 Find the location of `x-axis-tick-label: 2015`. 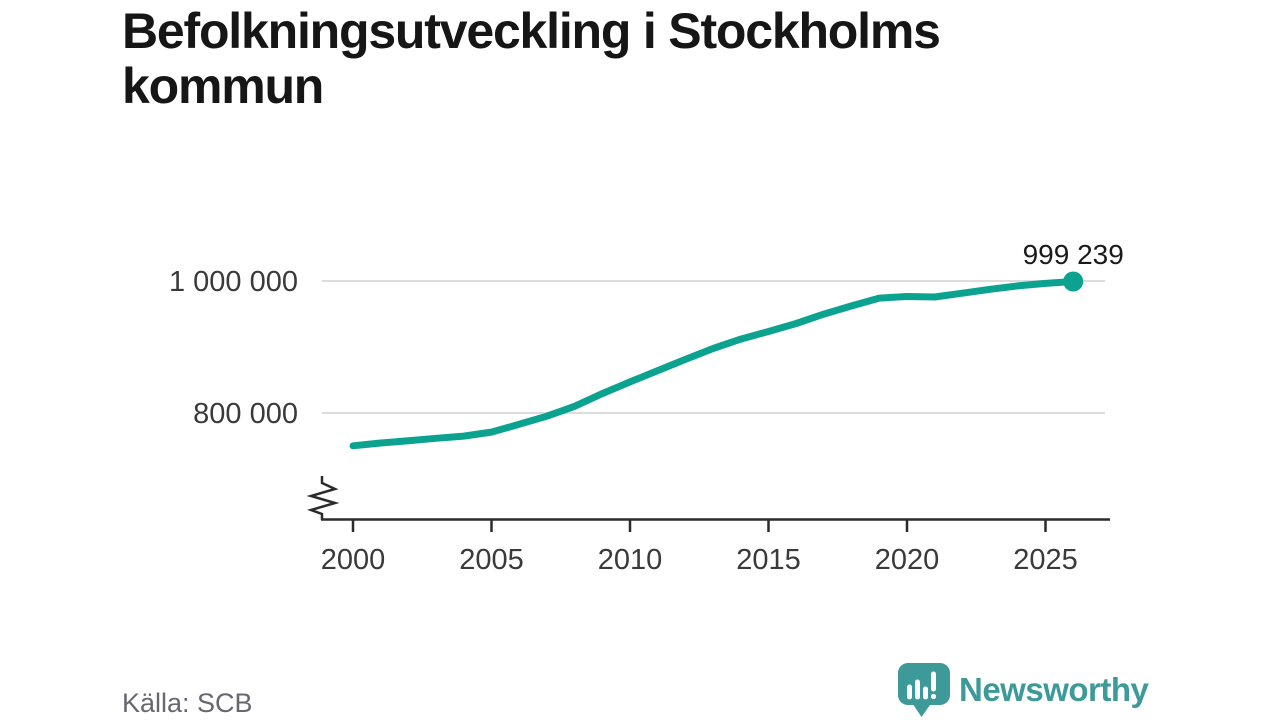

x-axis-tick-label: 2015 is located at coordinates (768, 560).